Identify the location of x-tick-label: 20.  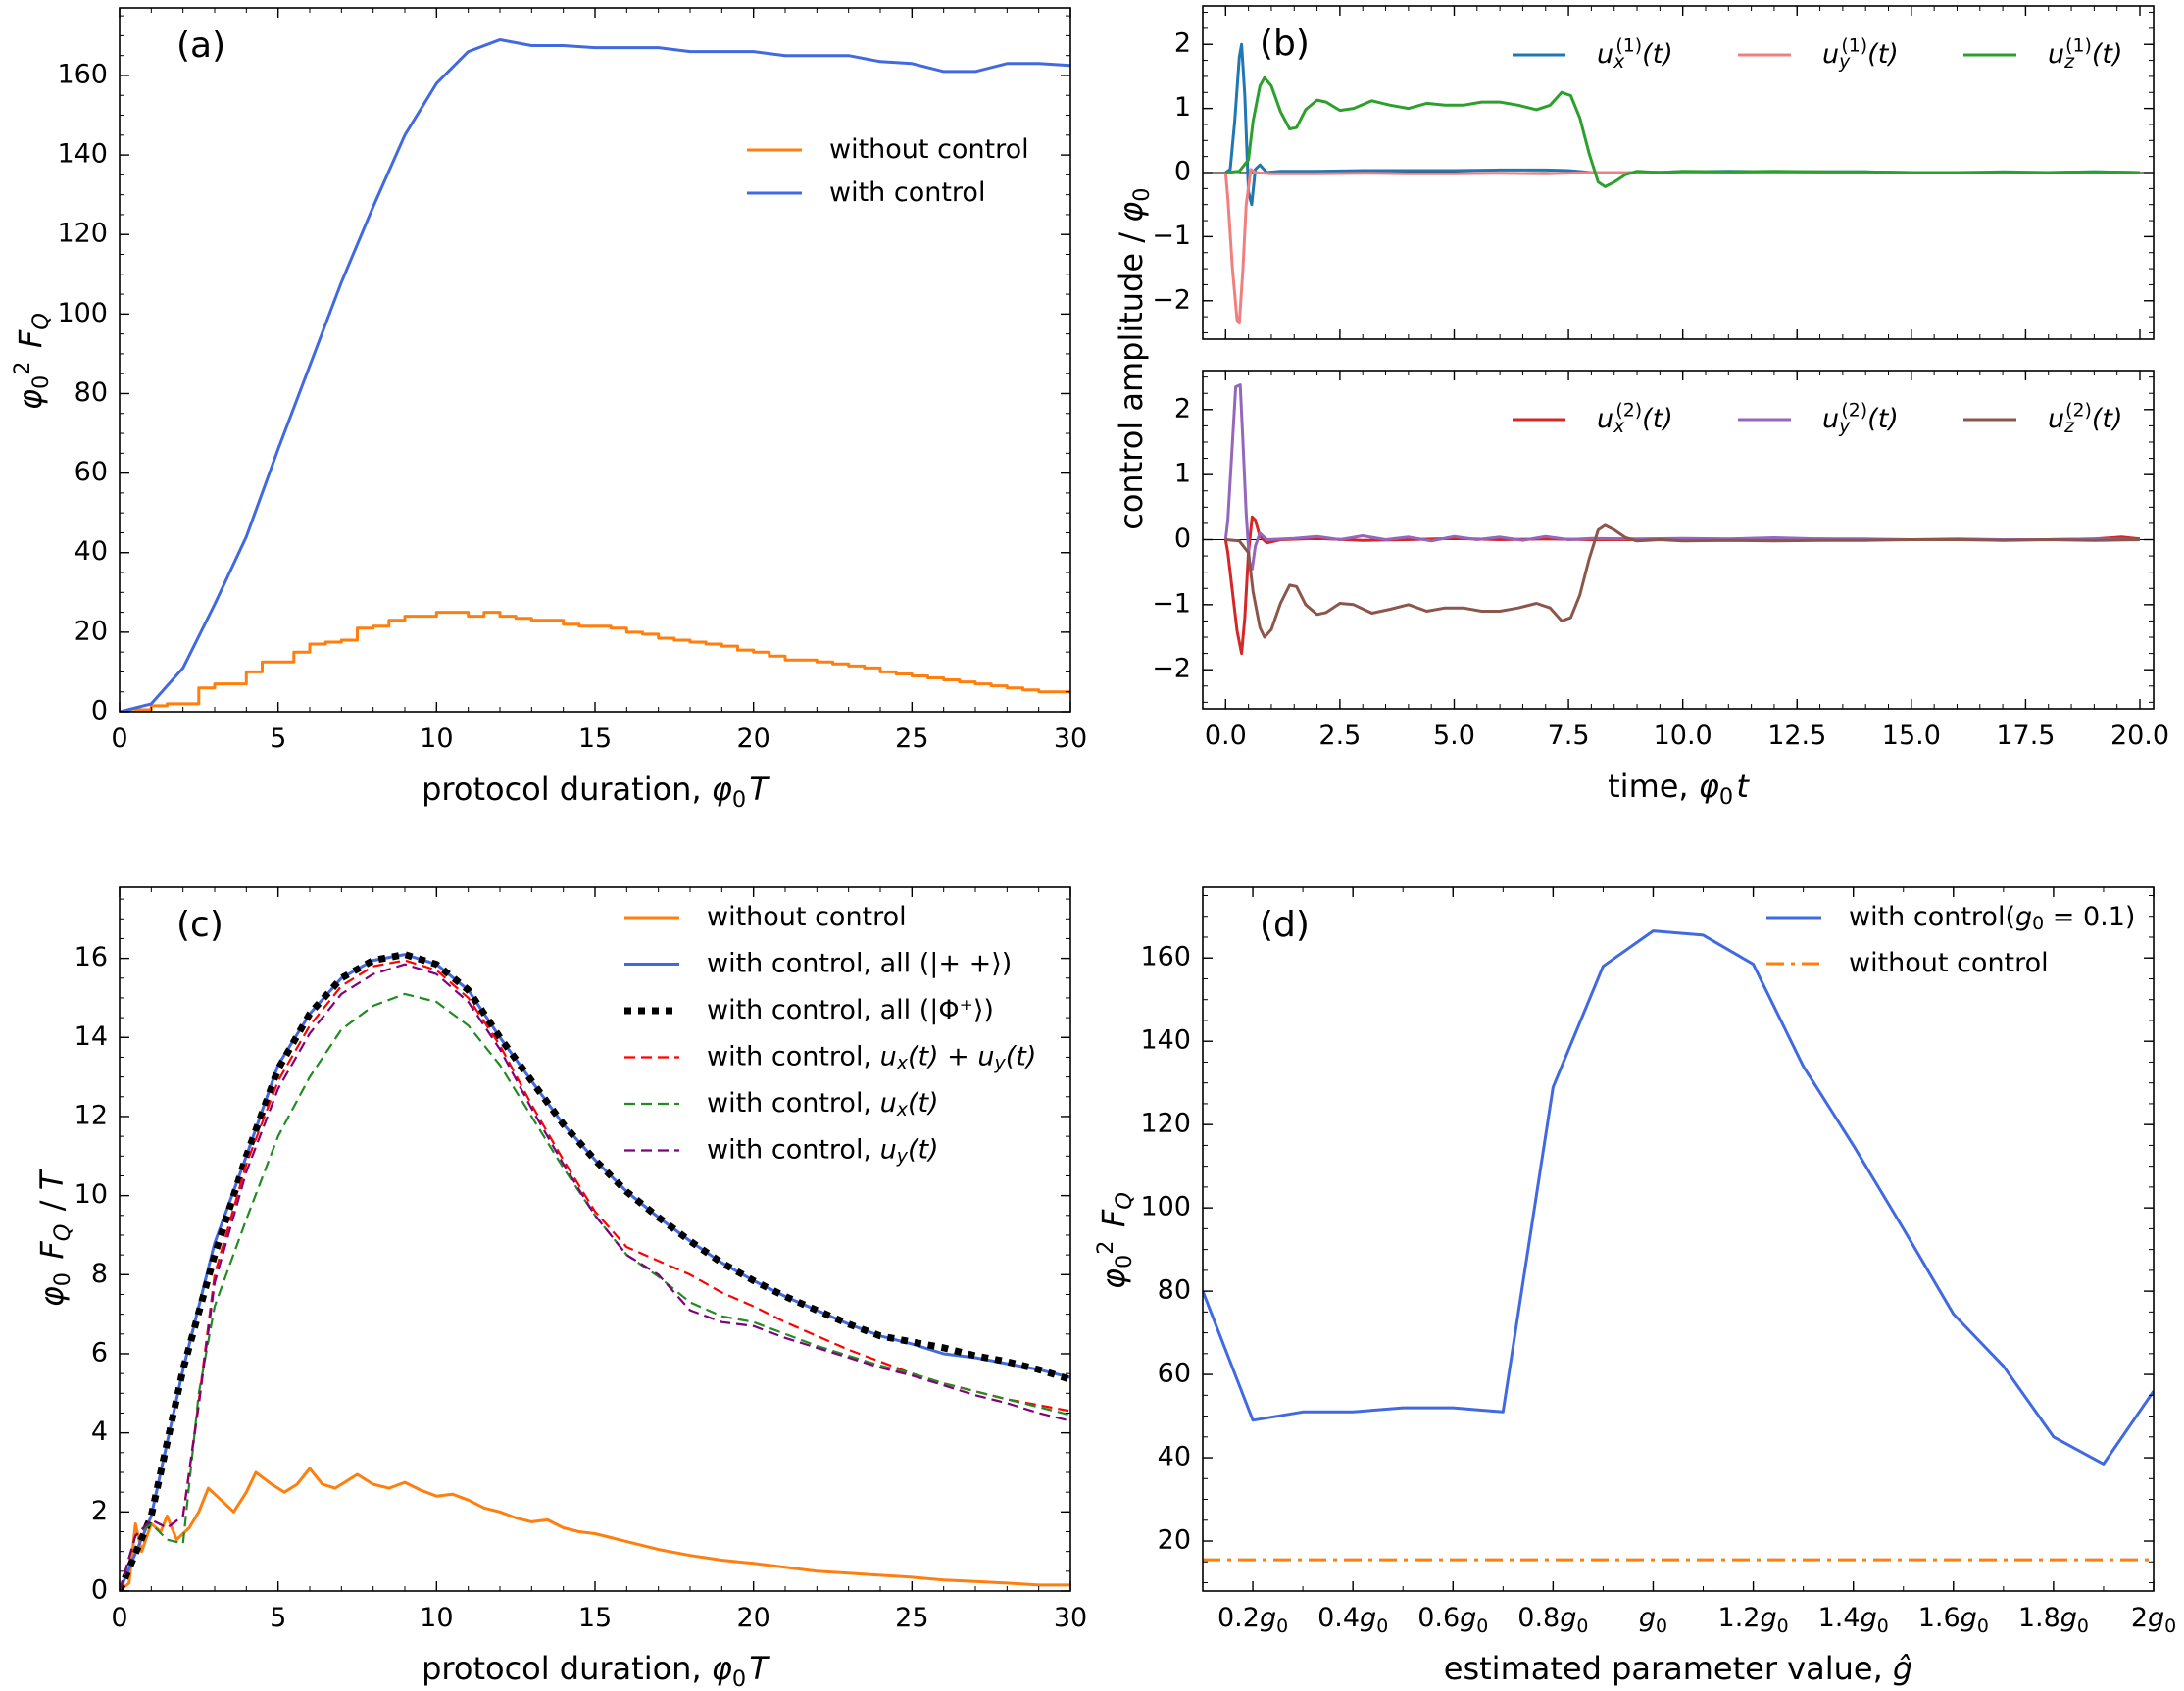
(752, 1618).